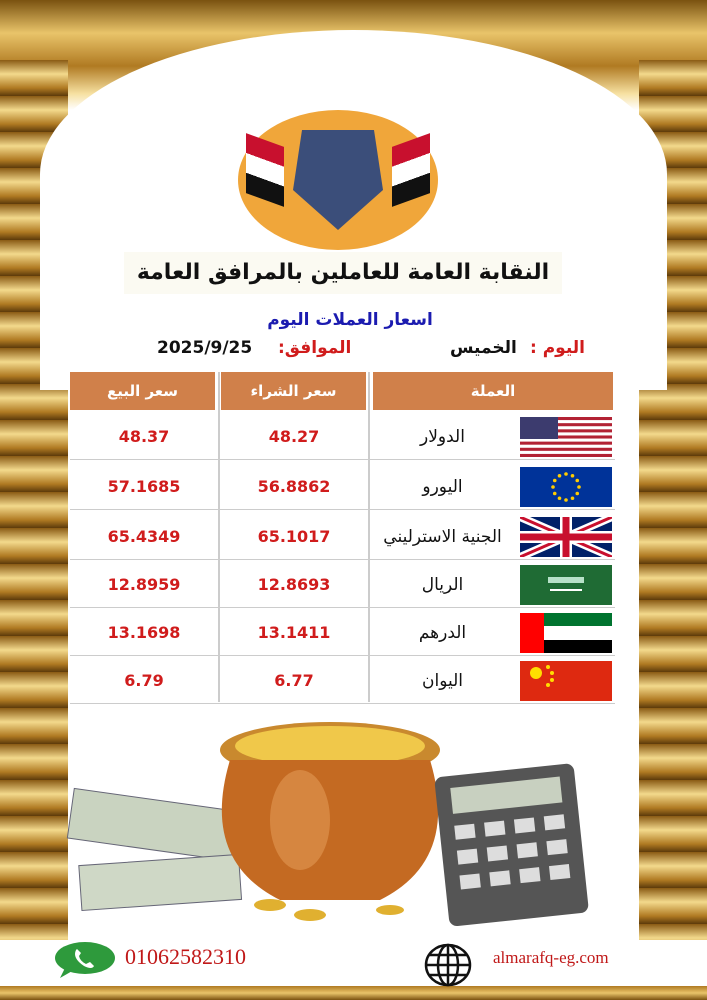 The image size is (707, 1000). Describe the element at coordinates (293, 391) in the screenshot. I see `header-buy: سعر الشراء` at that location.